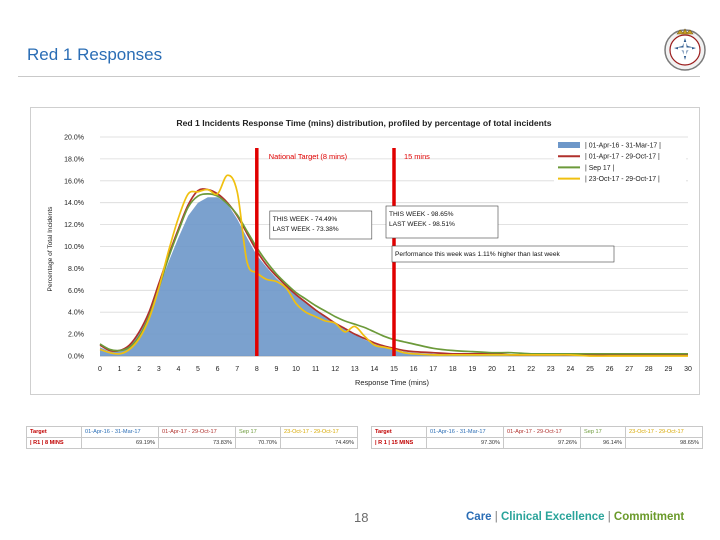  I want to click on x-tick-label: 6, so click(218, 369).